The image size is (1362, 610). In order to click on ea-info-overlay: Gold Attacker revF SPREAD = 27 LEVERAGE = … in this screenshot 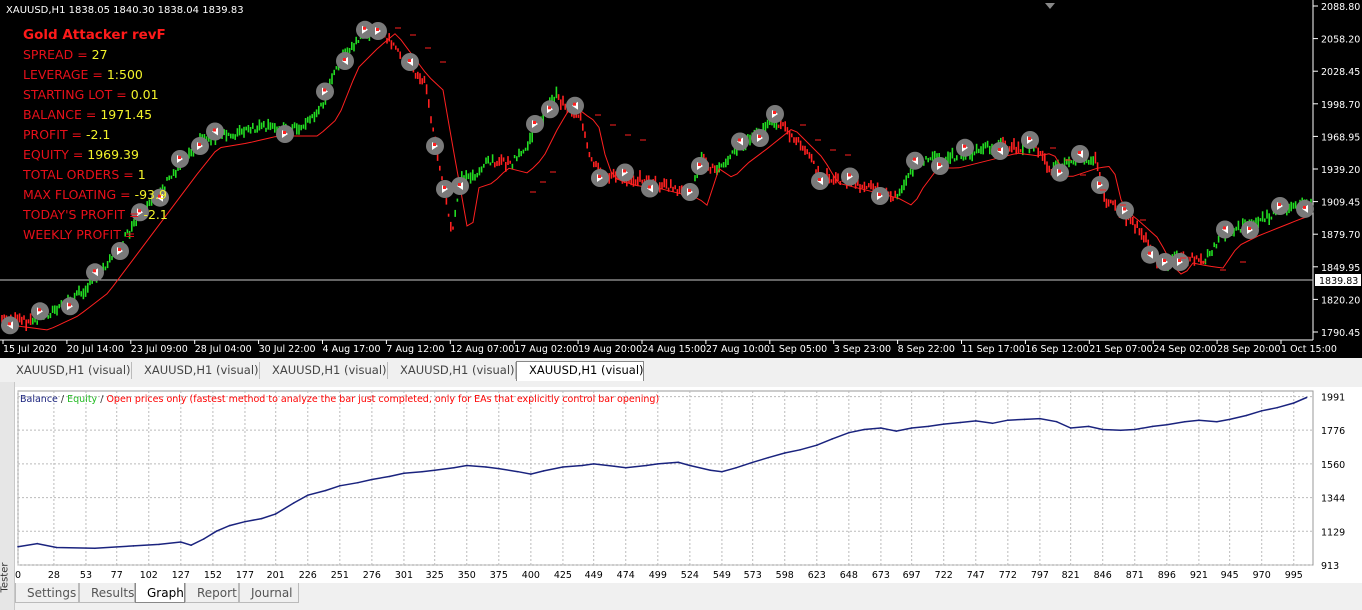, I will do `click(95, 135)`.